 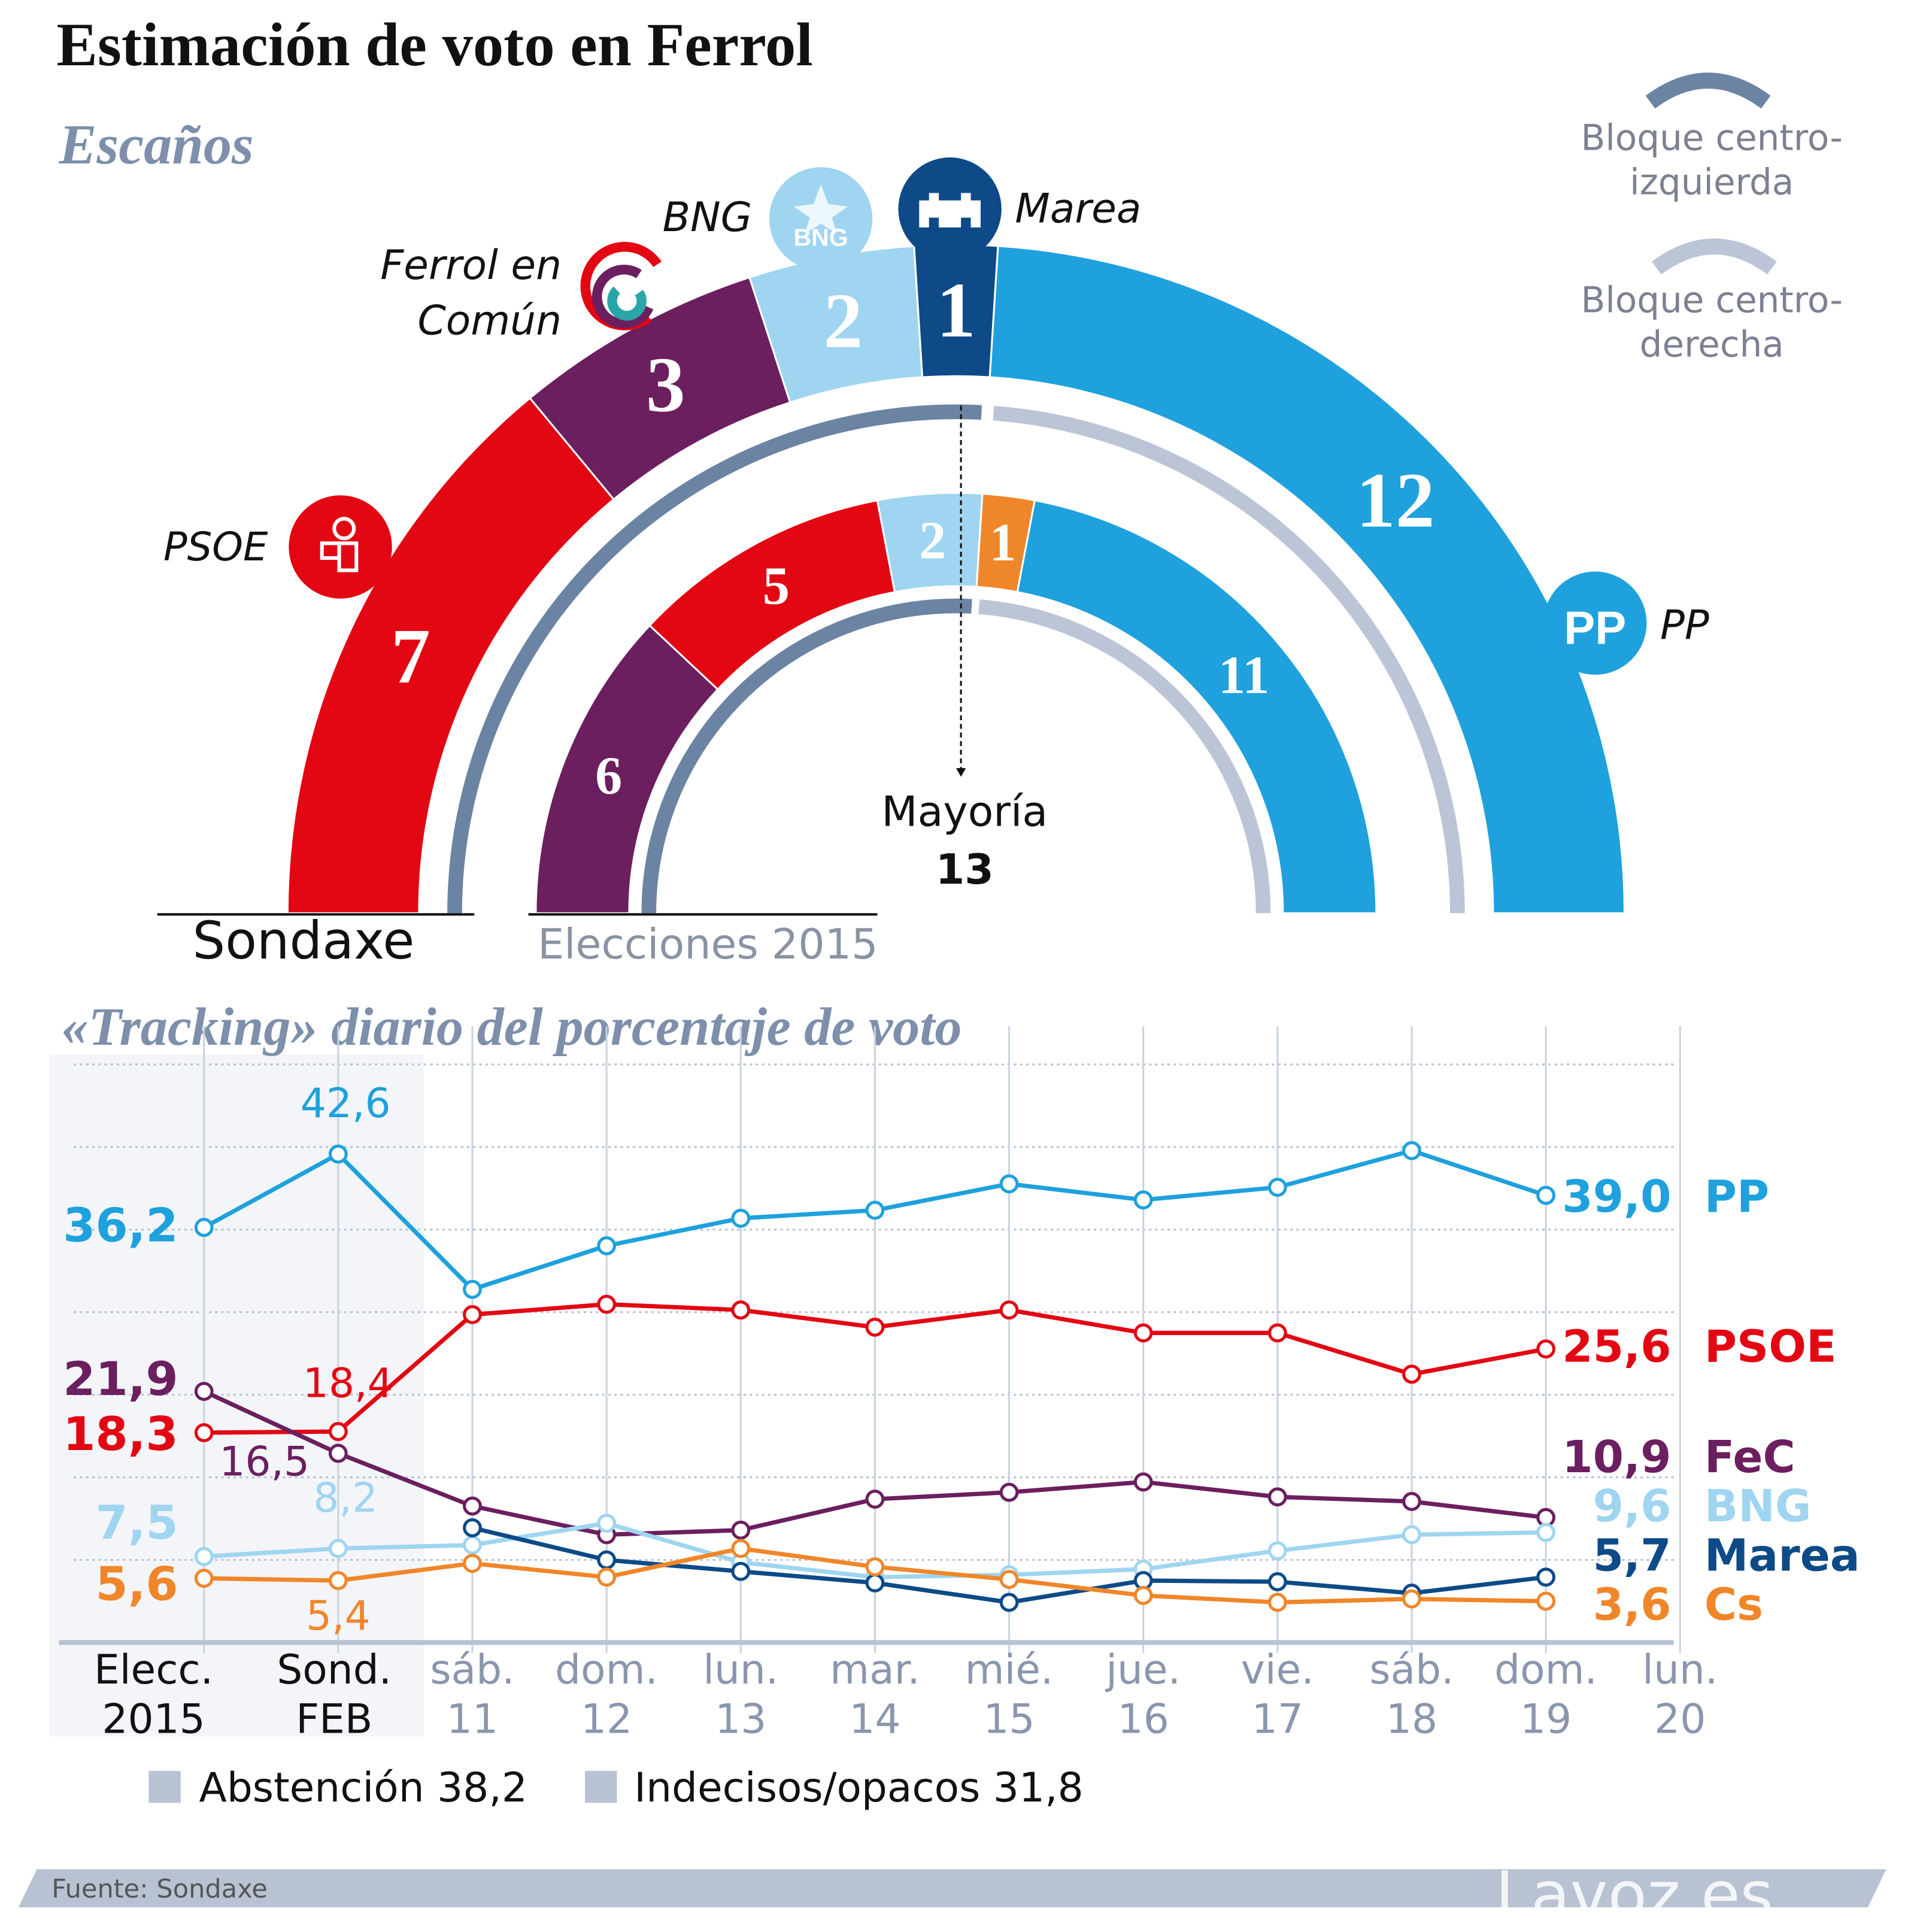 What do you see at coordinates (473, 1718) in the screenshot?
I see `x-tick-label: 11` at bounding box center [473, 1718].